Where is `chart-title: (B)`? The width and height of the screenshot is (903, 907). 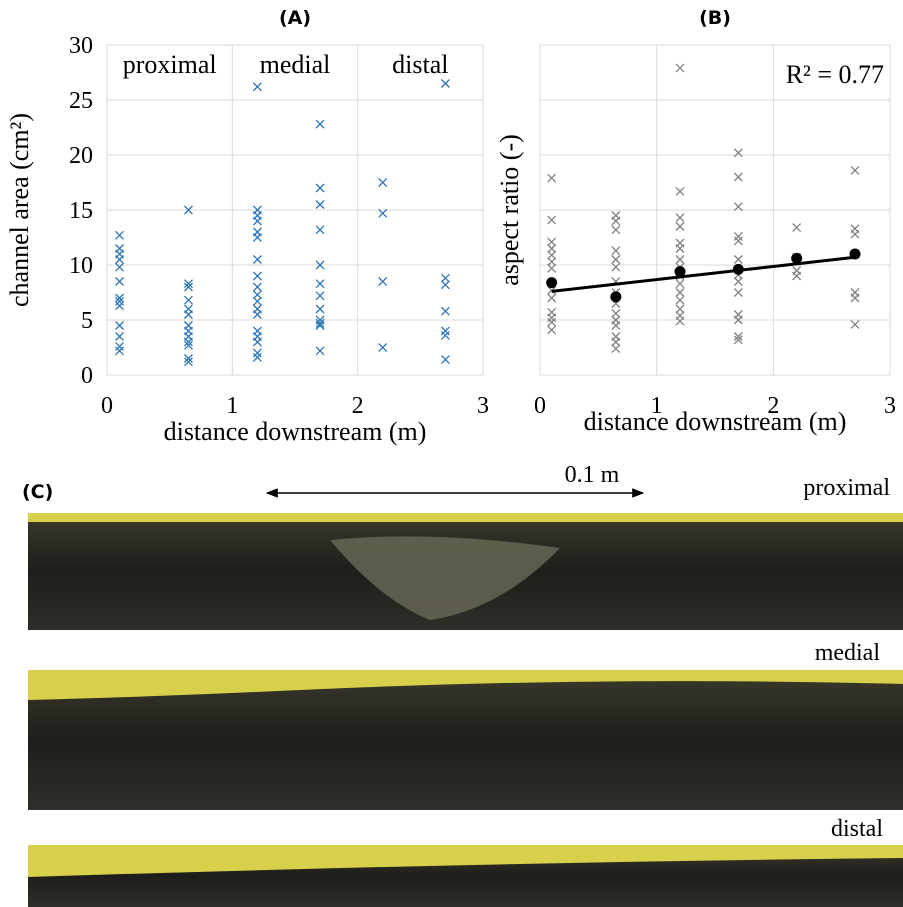
chart-title: (B) is located at coordinates (715, 18).